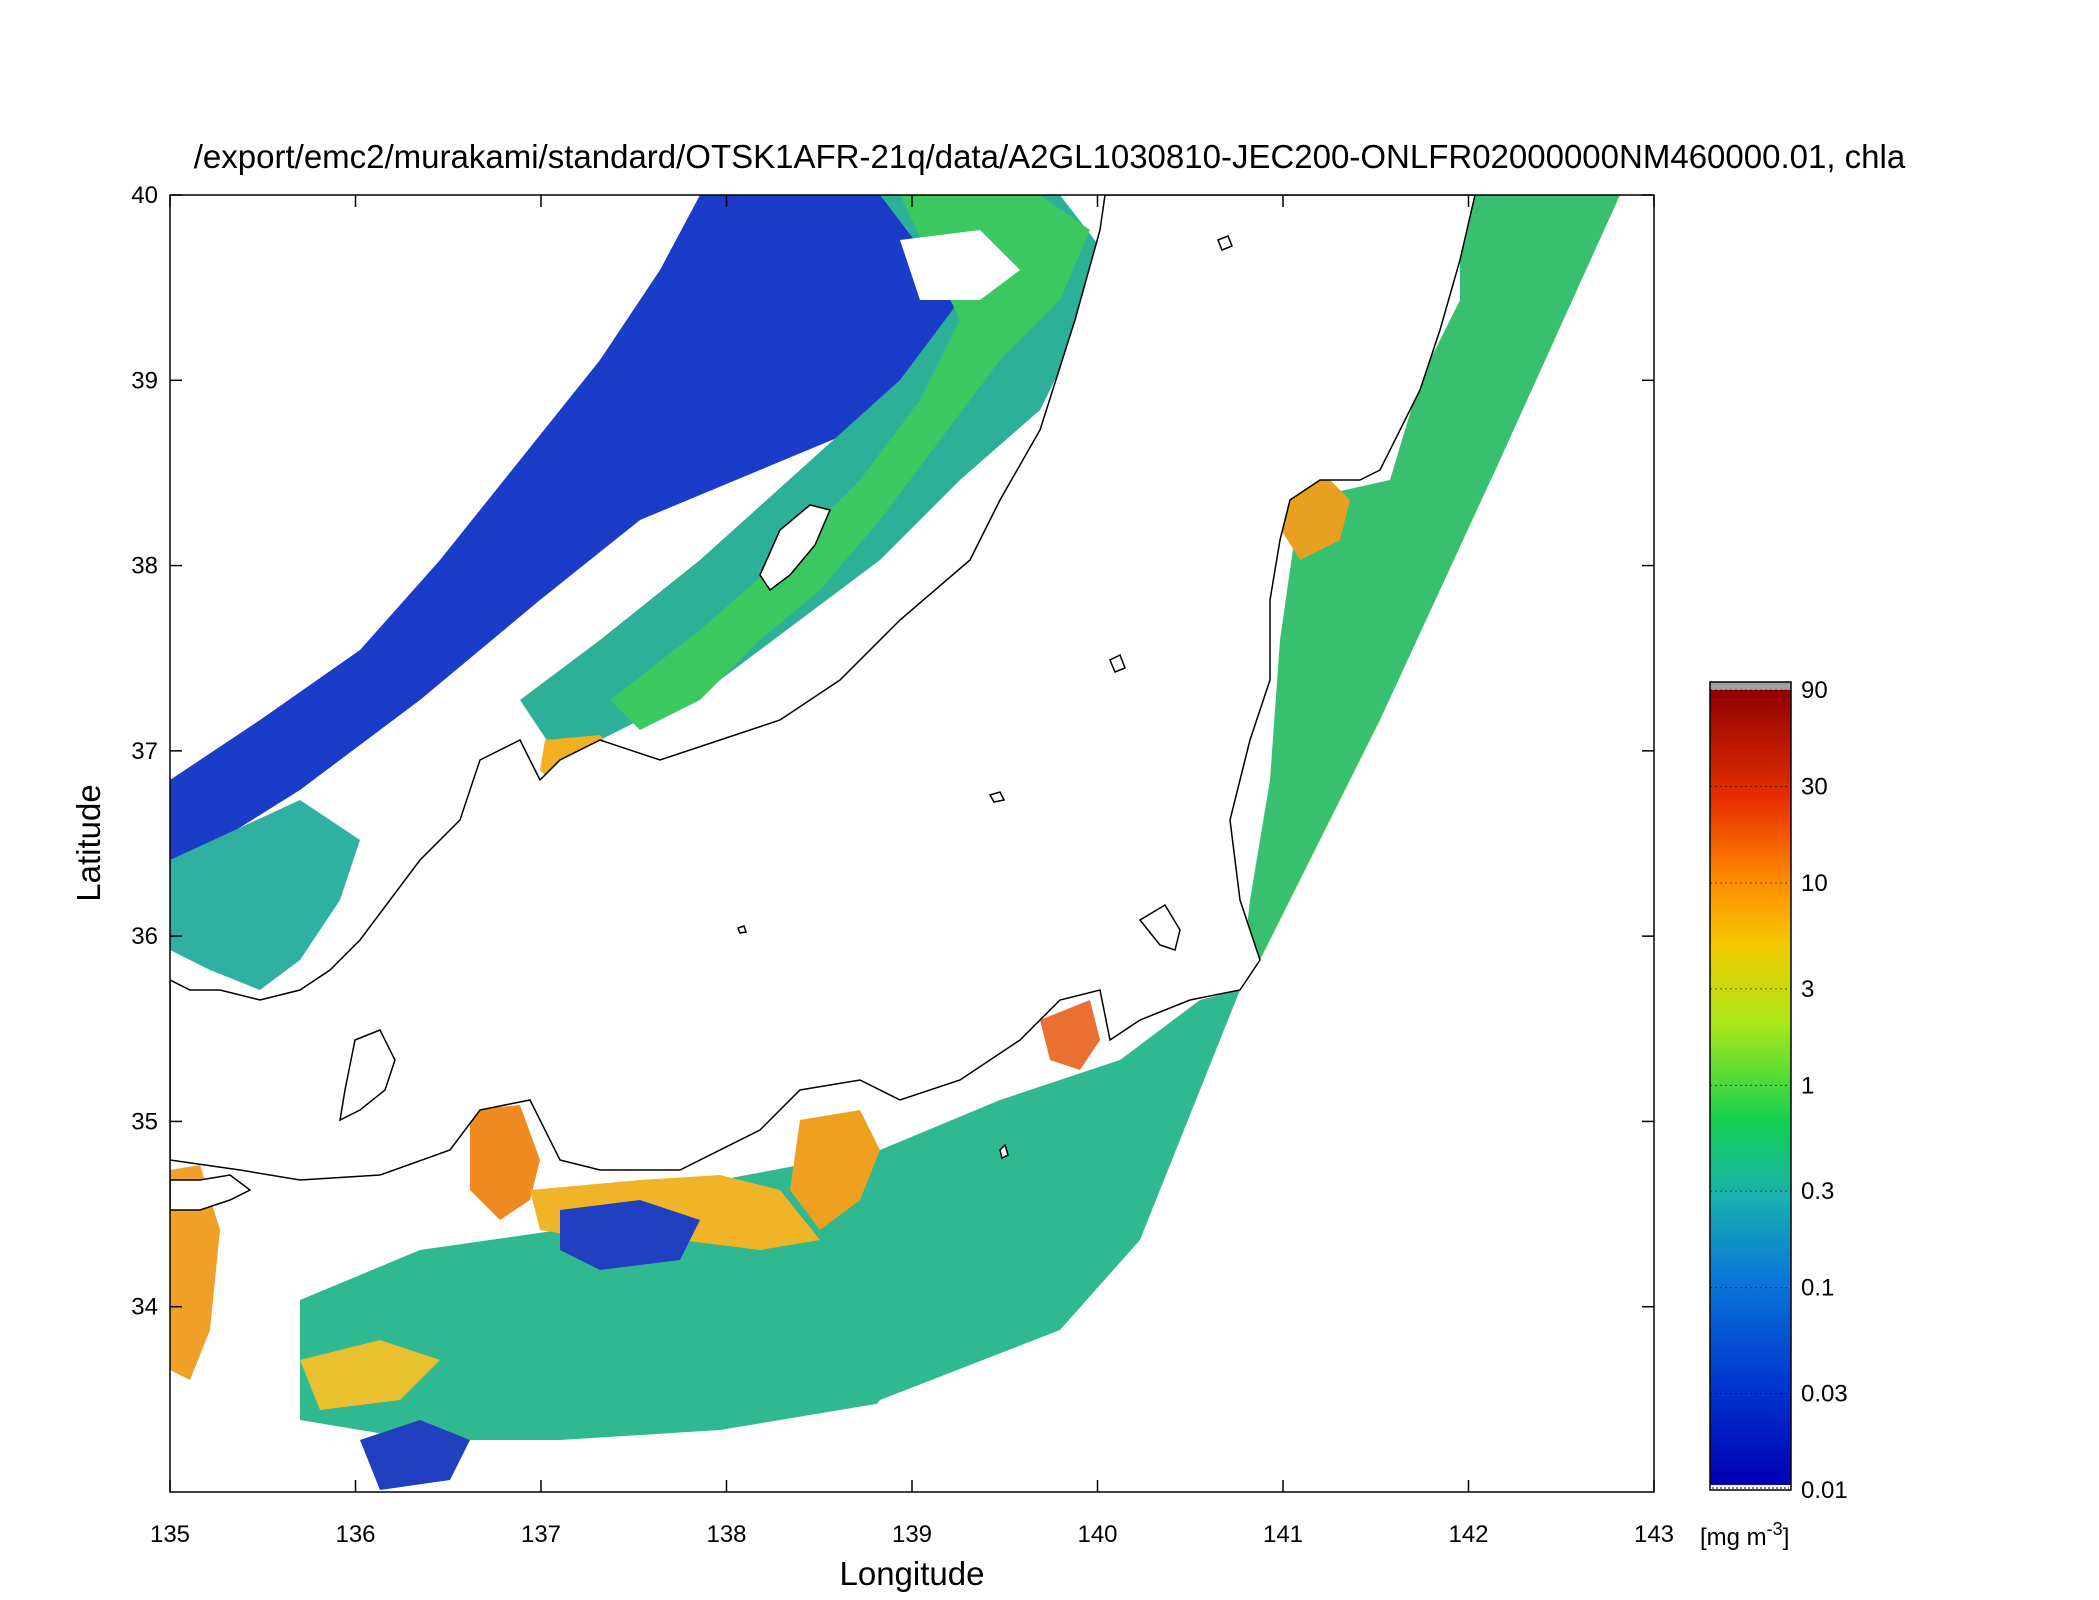 This screenshot has width=2099, height=1600. I want to click on x-axis-title: Longitude, so click(912, 1573).